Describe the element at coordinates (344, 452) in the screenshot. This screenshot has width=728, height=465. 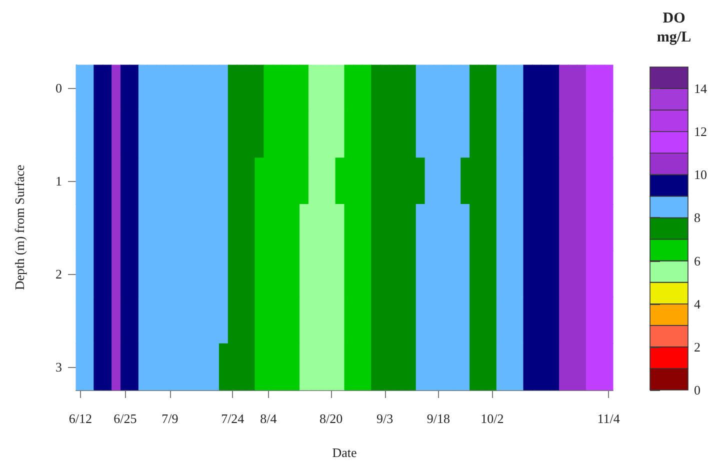
I see `x-axis-title: Date` at that location.